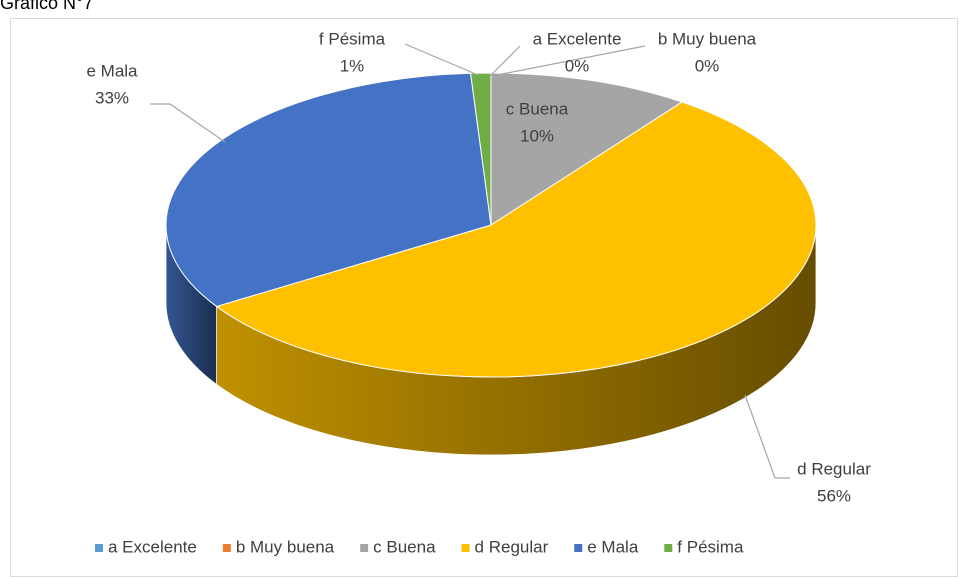  Describe the element at coordinates (112, 97) in the screenshot. I see `data-label-value: 33%` at that location.